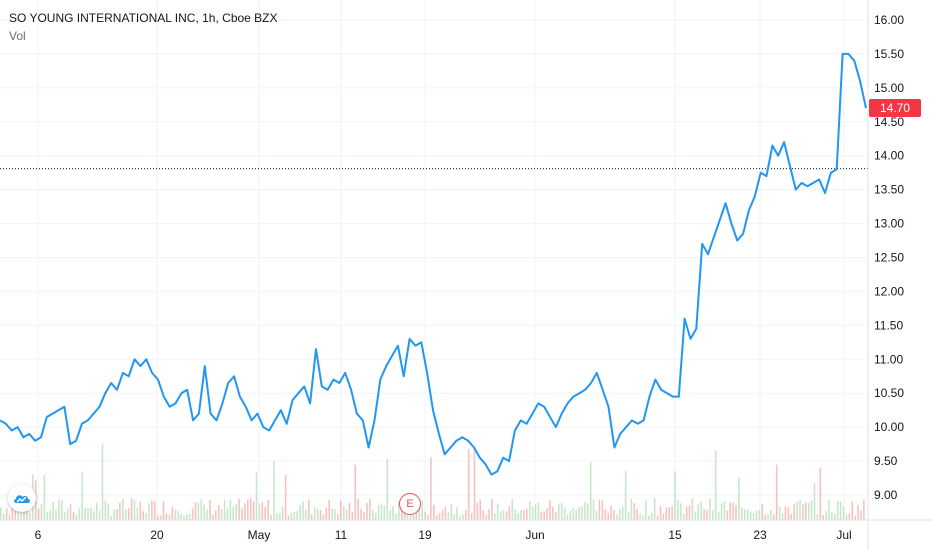 This screenshot has width=932, height=550. Describe the element at coordinates (425, 535) in the screenshot. I see `x-tick-label: 19` at that location.